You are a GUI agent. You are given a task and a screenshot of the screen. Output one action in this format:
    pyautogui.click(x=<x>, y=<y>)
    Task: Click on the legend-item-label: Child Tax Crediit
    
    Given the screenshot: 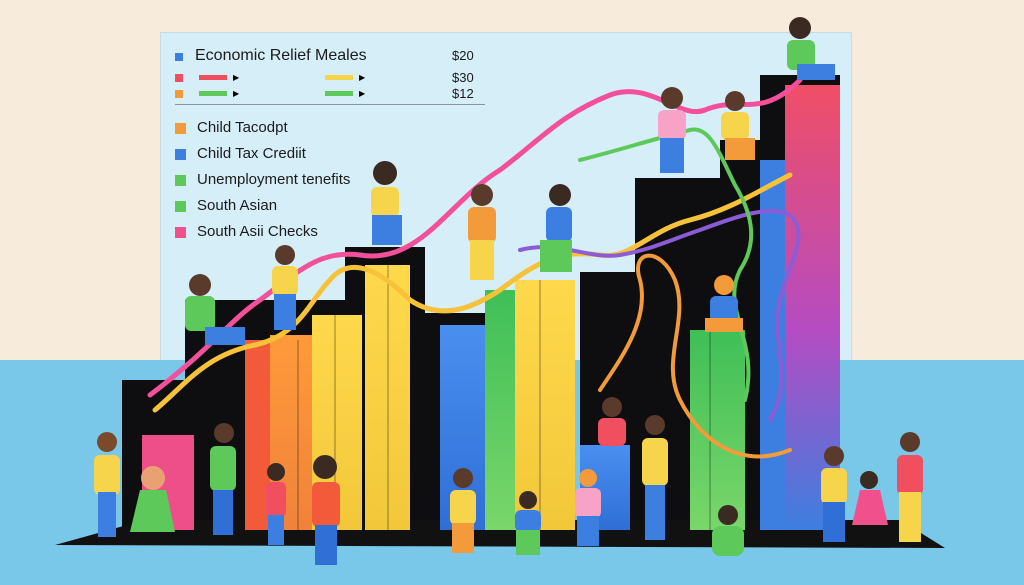 What is the action you would take?
    pyautogui.click(x=251, y=153)
    